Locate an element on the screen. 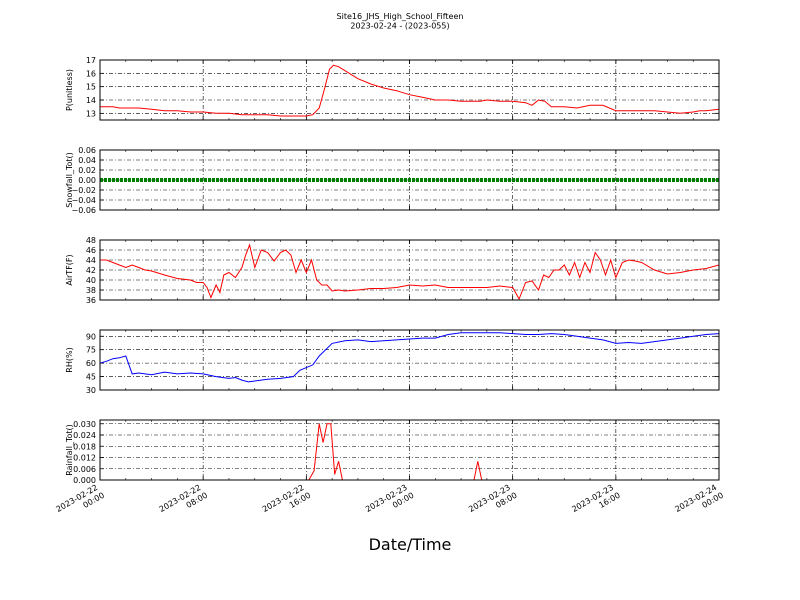 This screenshot has height=600, width=800. panel-2-ytick-label-5: 0.04 is located at coordinates (87, 160).